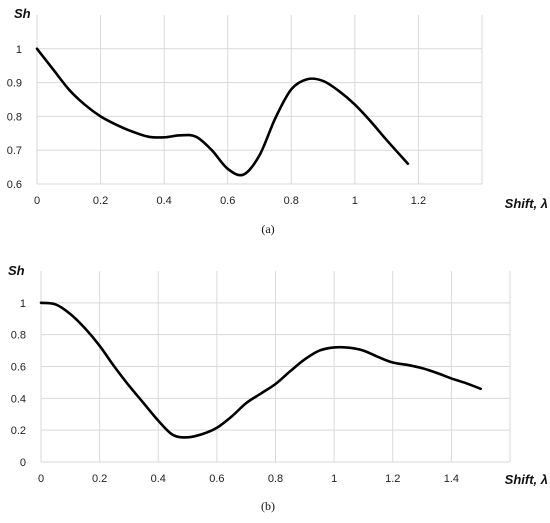  What do you see at coordinates (23, 463) in the screenshot?
I see `y-tick-label: 0` at bounding box center [23, 463].